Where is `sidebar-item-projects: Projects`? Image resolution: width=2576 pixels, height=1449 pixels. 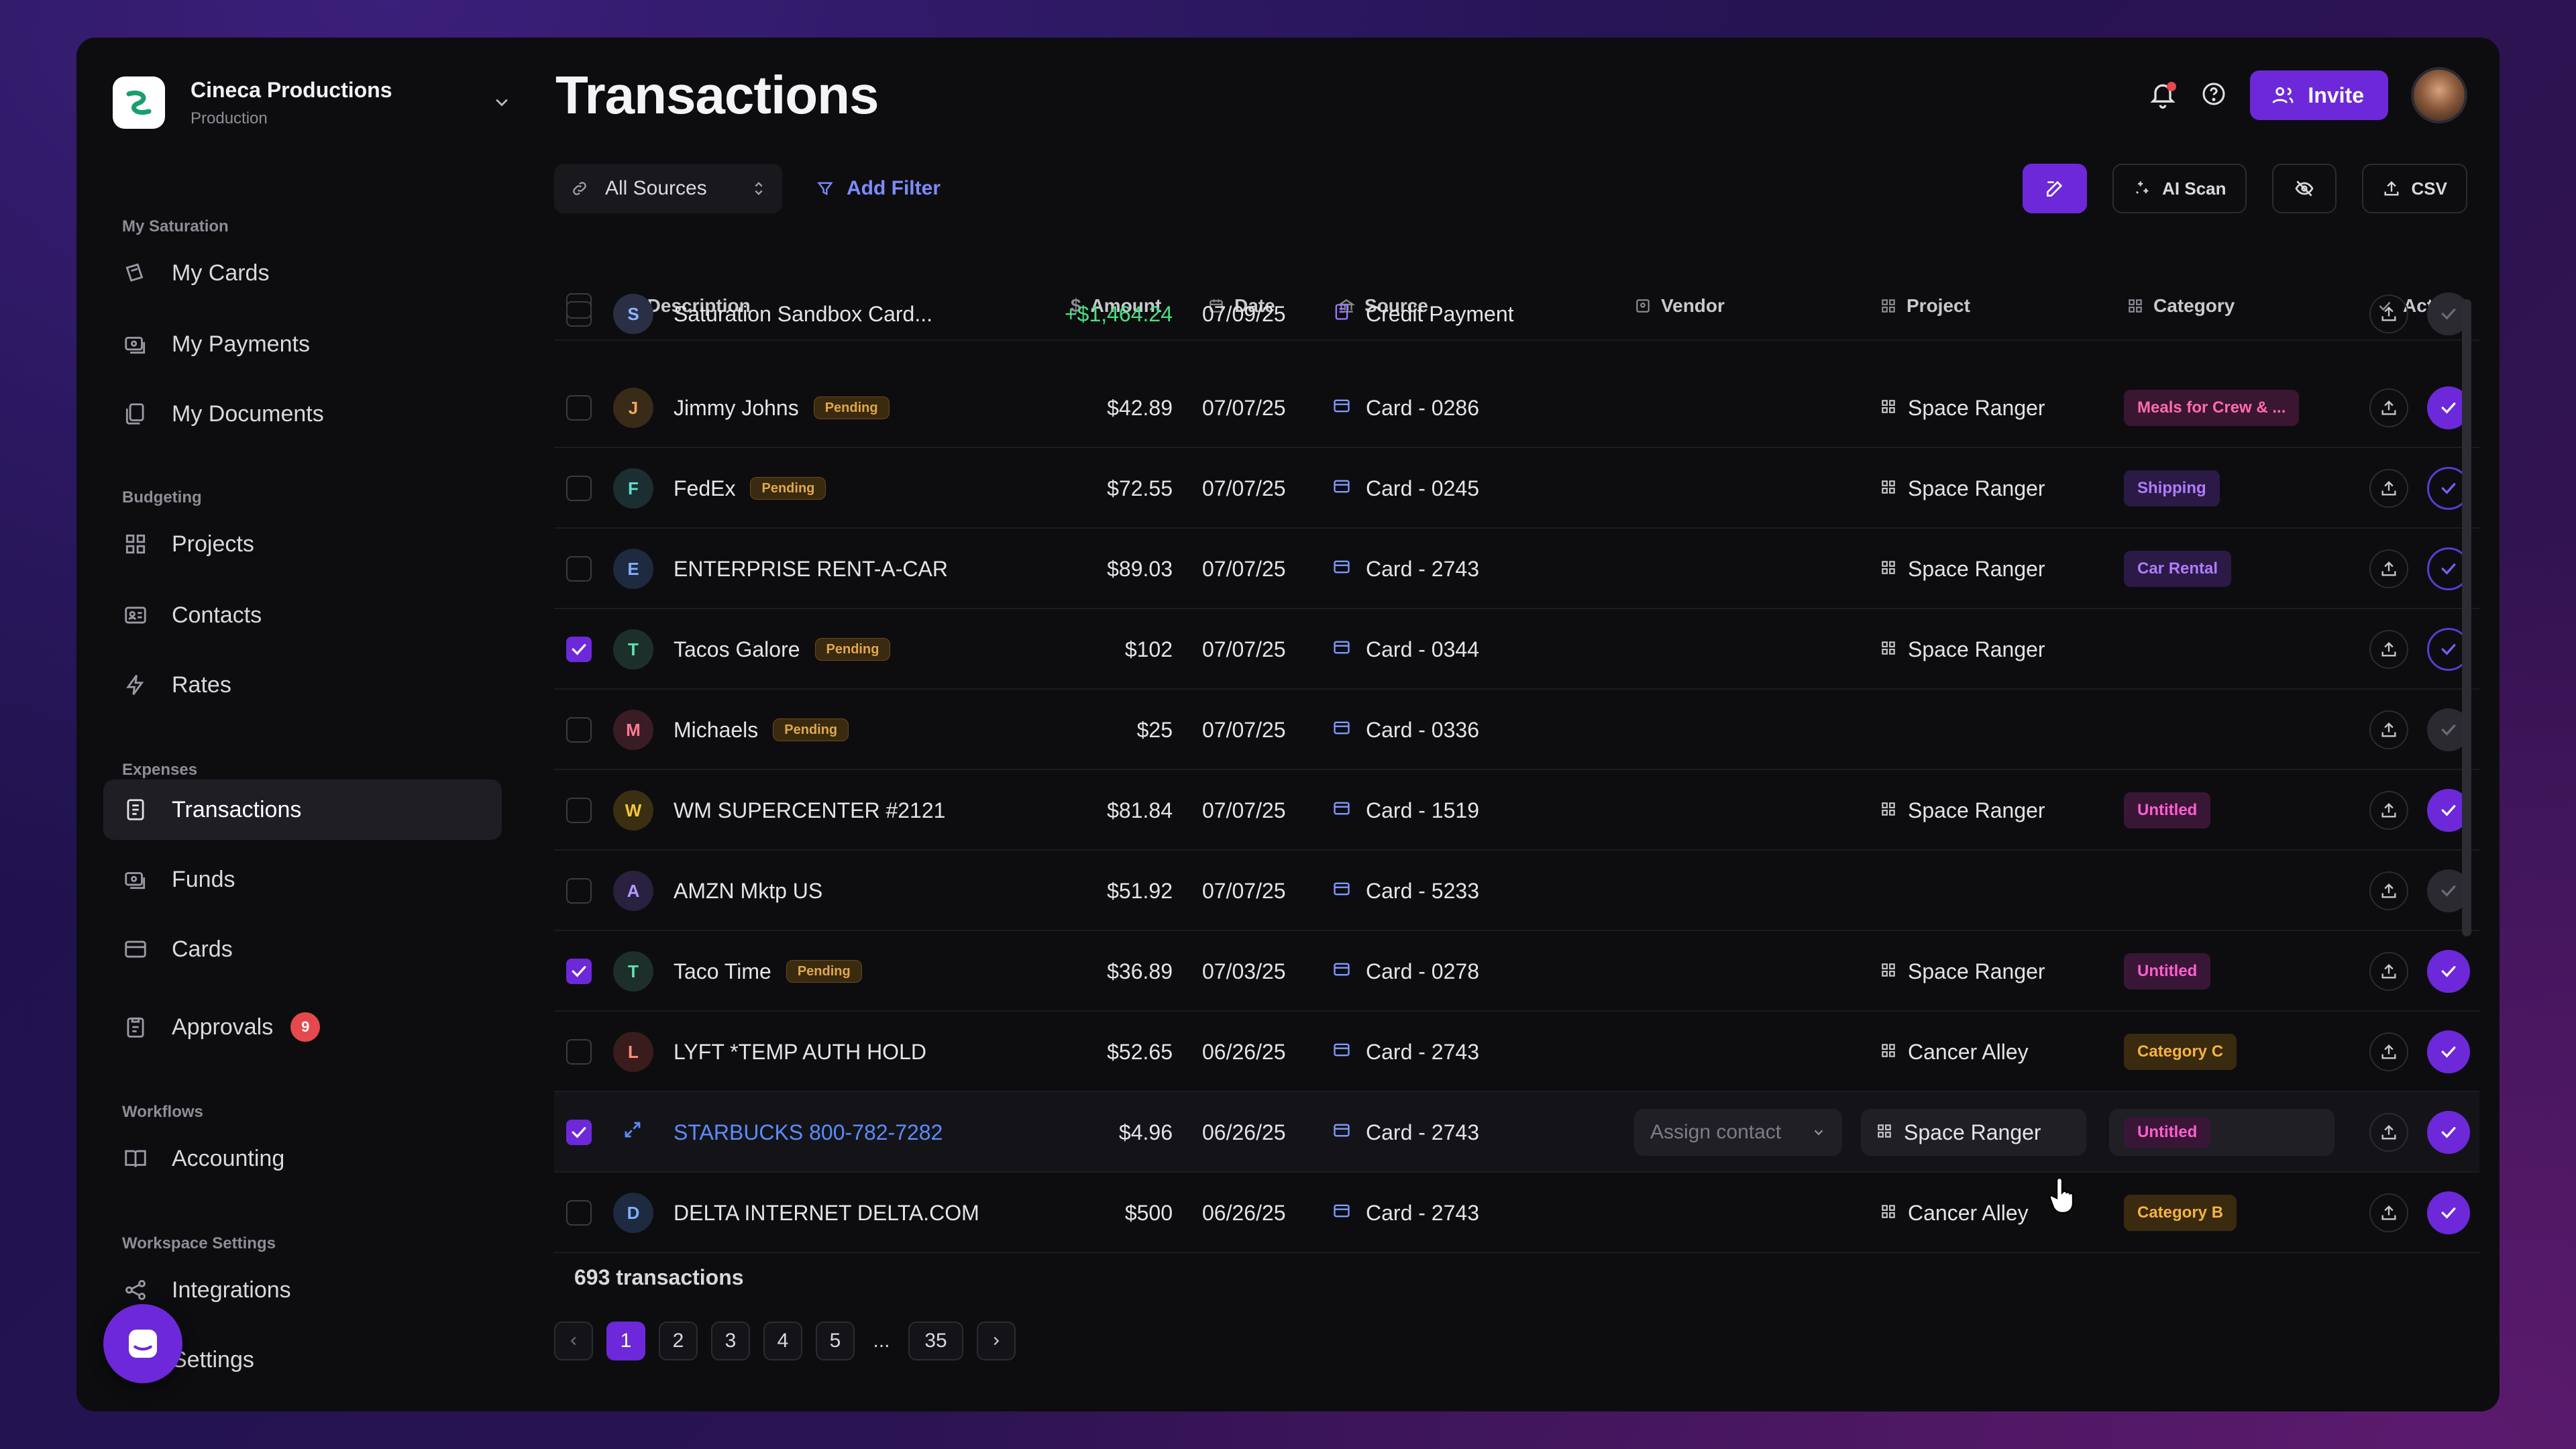 sidebar-item-projects: Projects is located at coordinates (302, 544).